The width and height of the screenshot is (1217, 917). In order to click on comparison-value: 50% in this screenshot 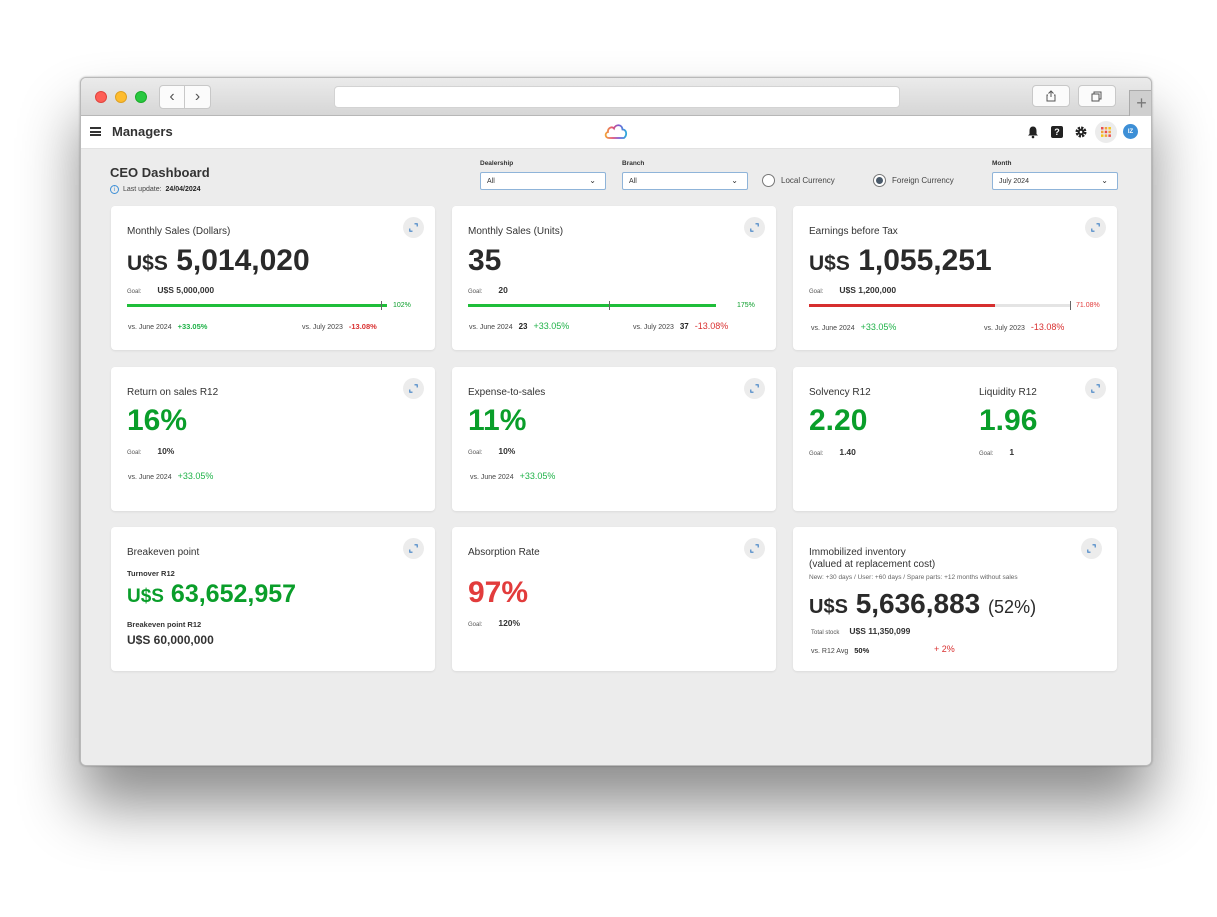, I will do `click(862, 650)`.